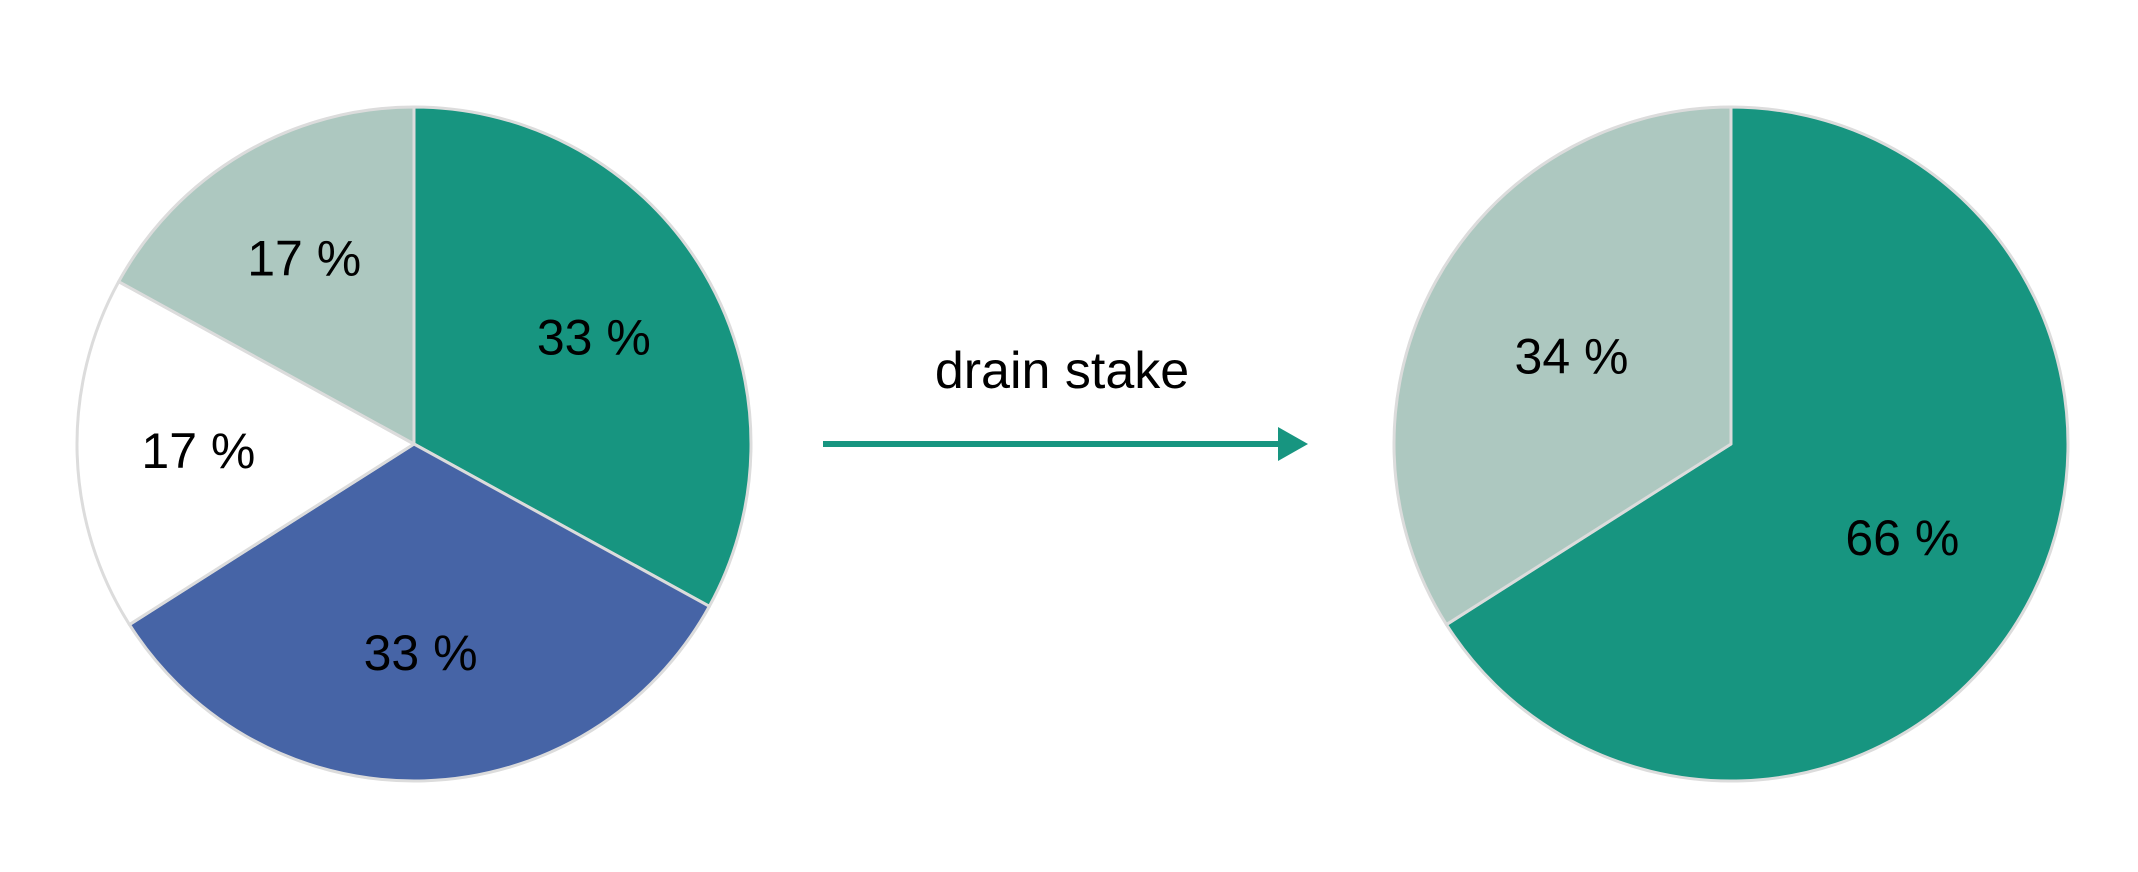 Image resolution: width=2138 pixels, height=872 pixels. Describe the element at coordinates (1065, 401) in the screenshot. I see `transition-arrow-group: drain stake` at that location.